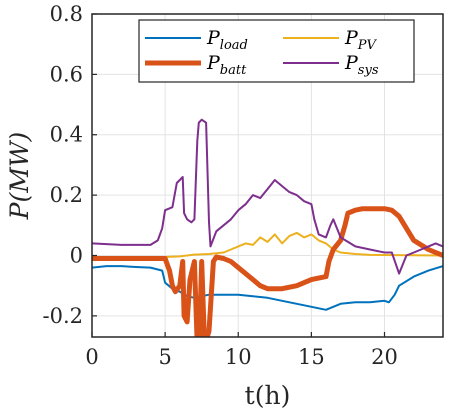 The image size is (449, 415). Describe the element at coordinates (238, 357) in the screenshot. I see `x-tick-label: 10` at that location.